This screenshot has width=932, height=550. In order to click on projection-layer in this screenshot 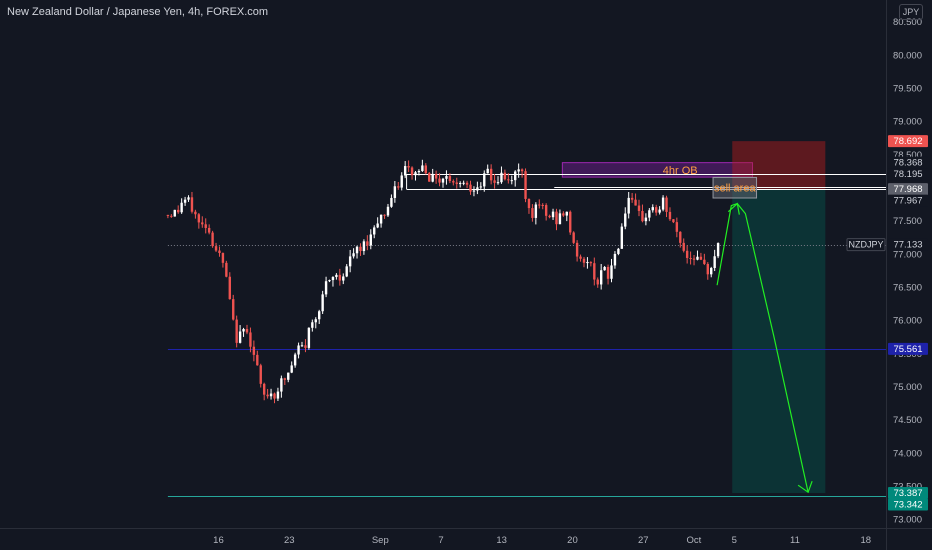, I will do `click(764, 348)`.